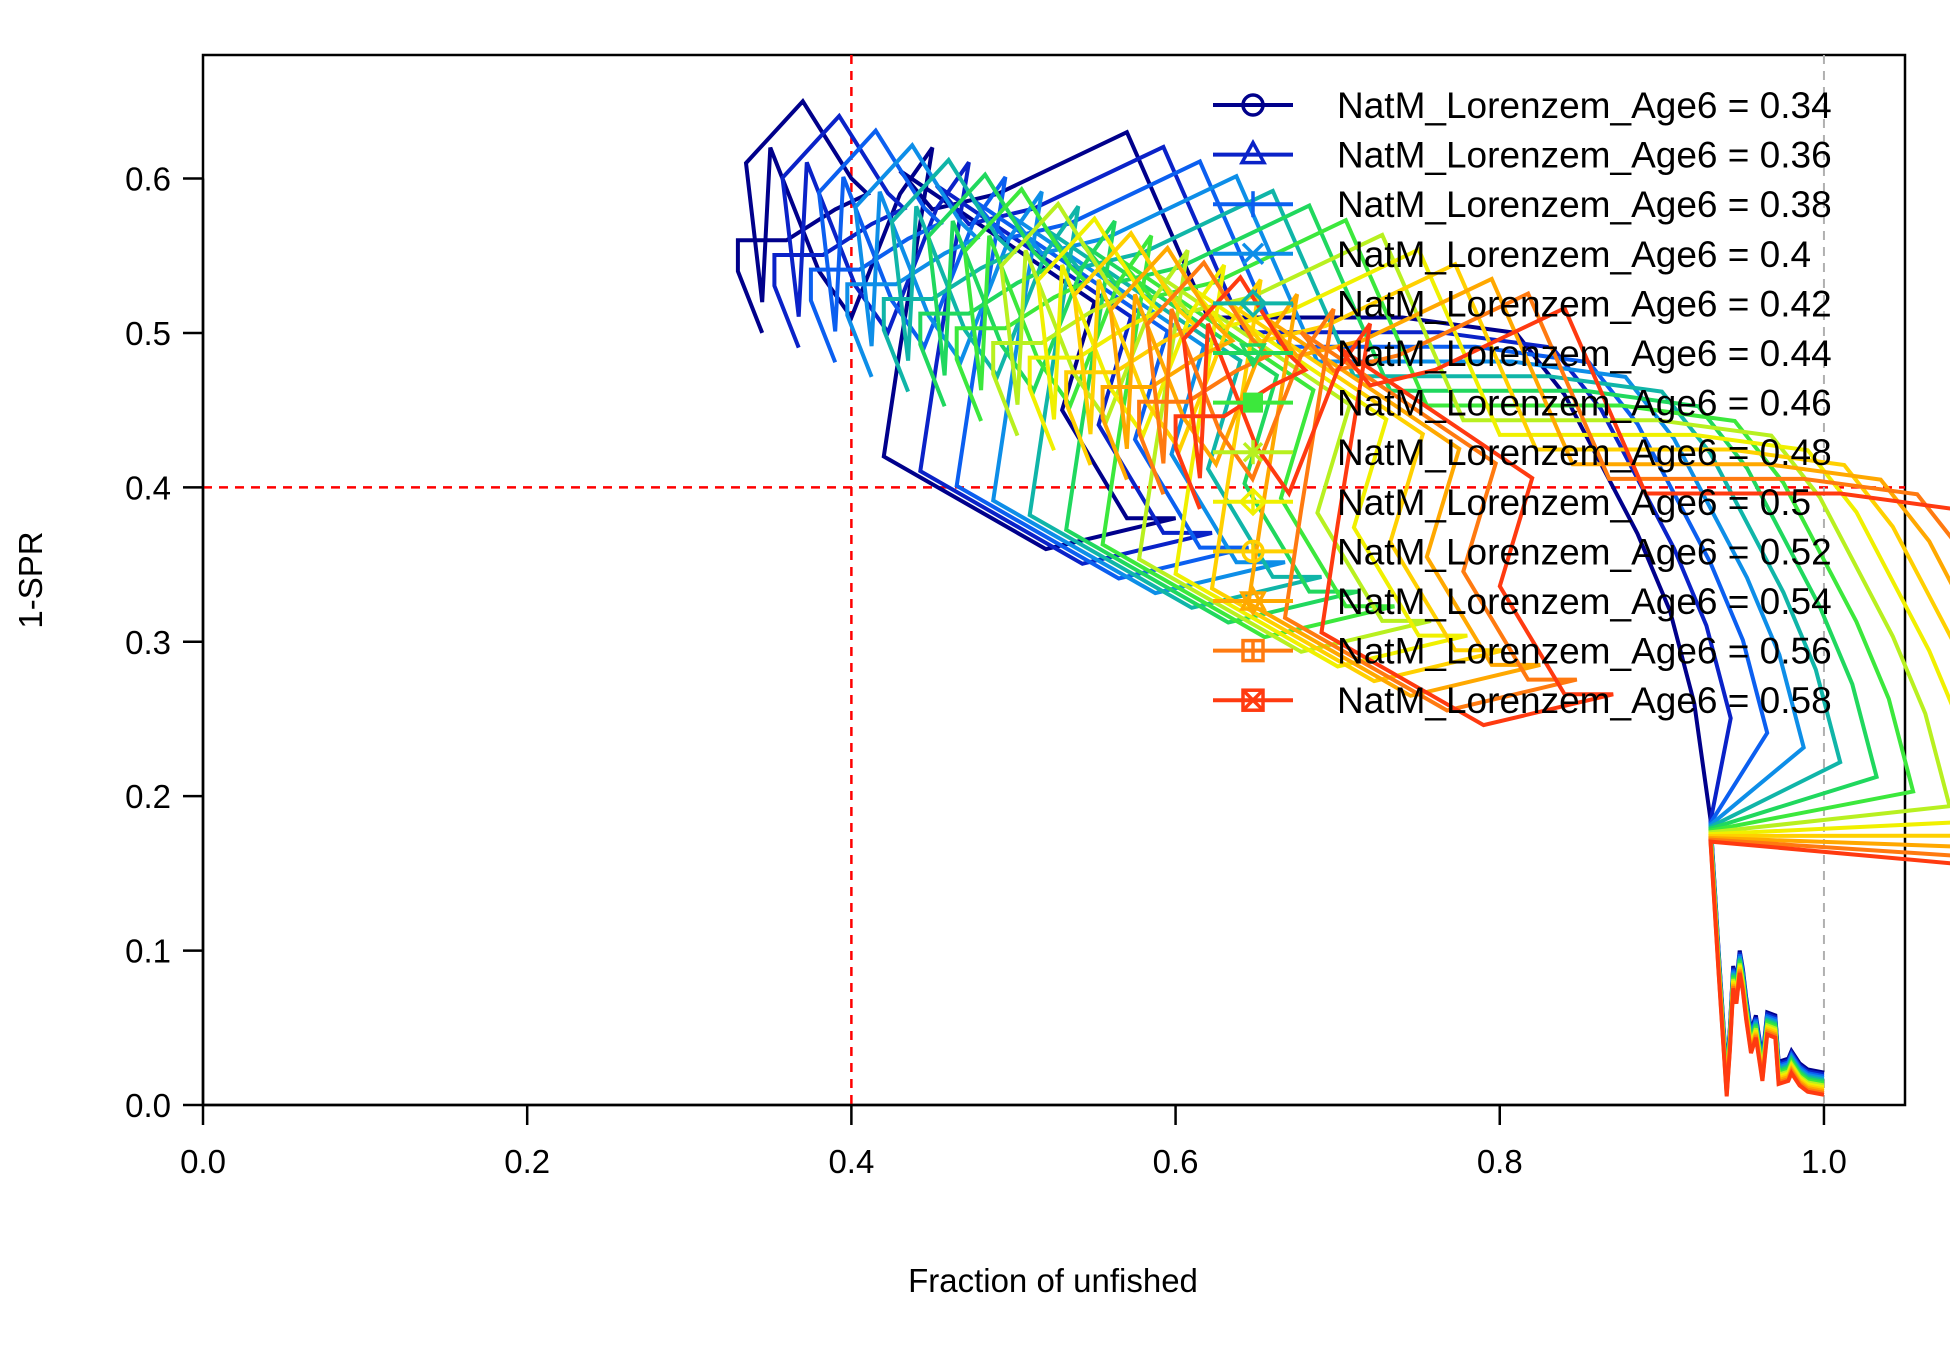 The width and height of the screenshot is (1950, 1350). I want to click on legend-label: NatM_Lorenzem_Age6 = 0.52, so click(1584, 551).